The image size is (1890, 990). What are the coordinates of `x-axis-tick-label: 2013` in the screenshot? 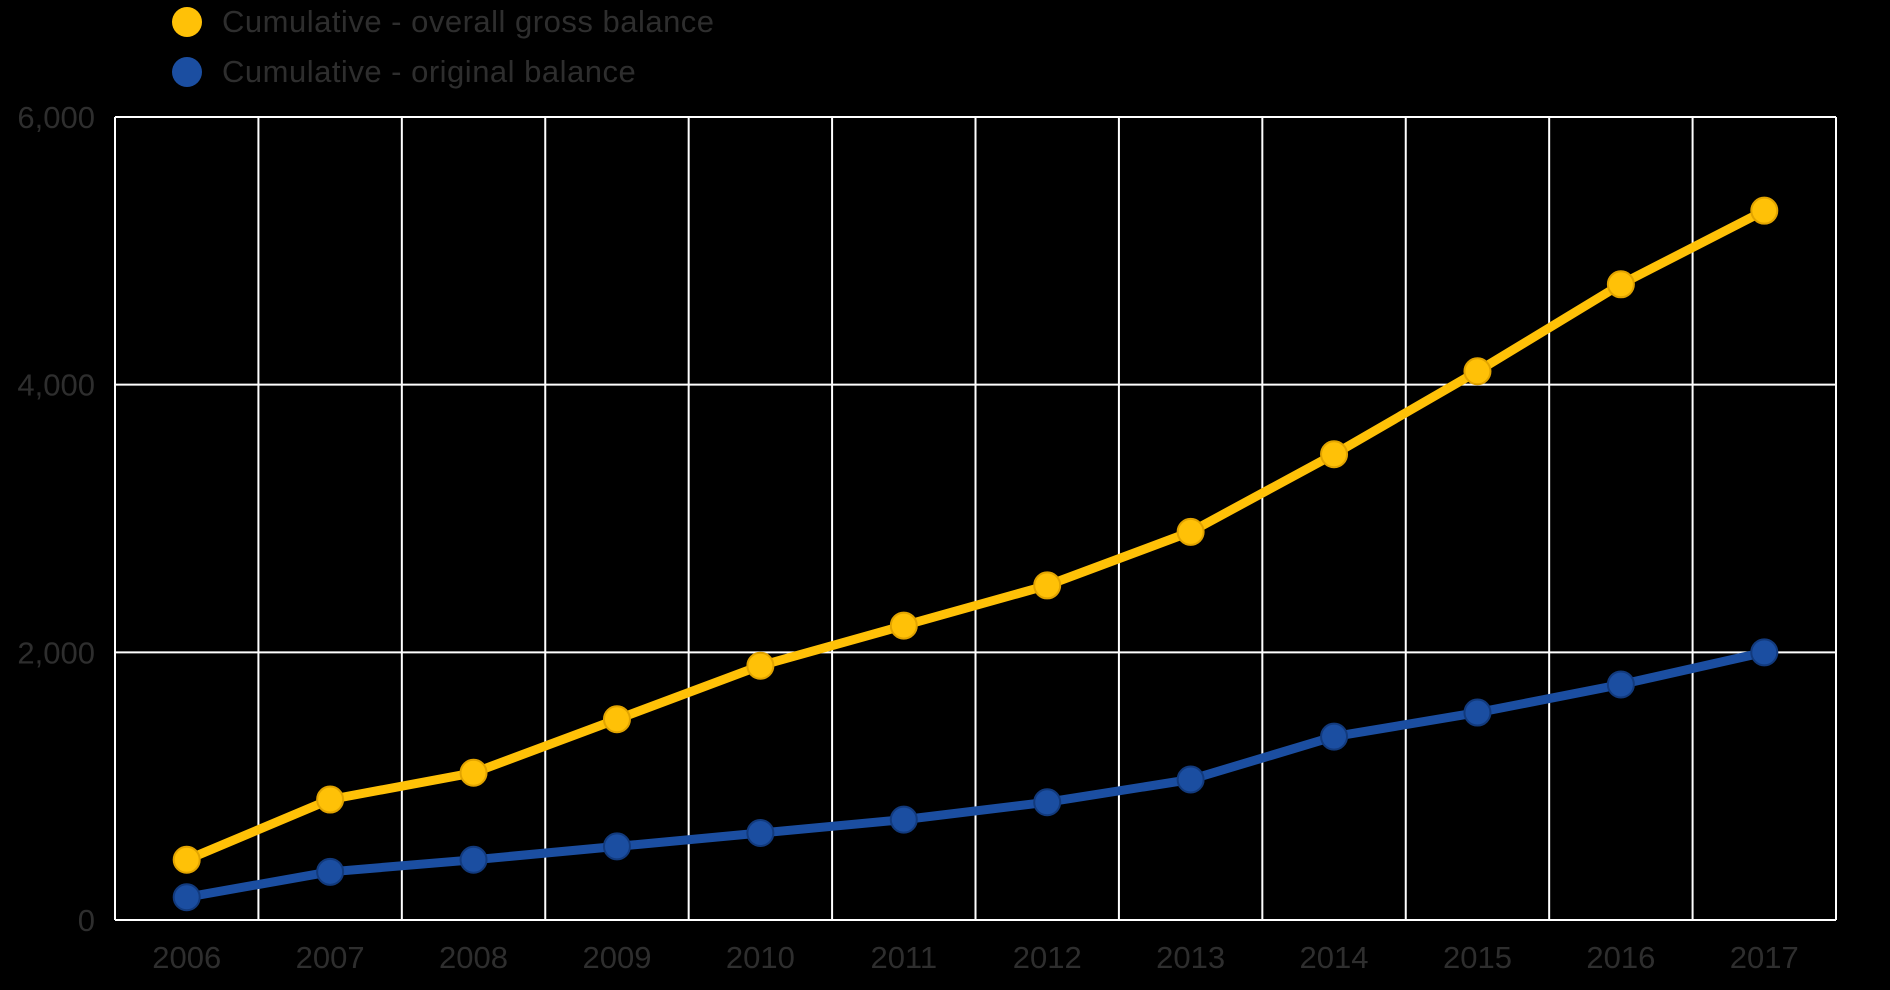 It's located at (1190, 957).